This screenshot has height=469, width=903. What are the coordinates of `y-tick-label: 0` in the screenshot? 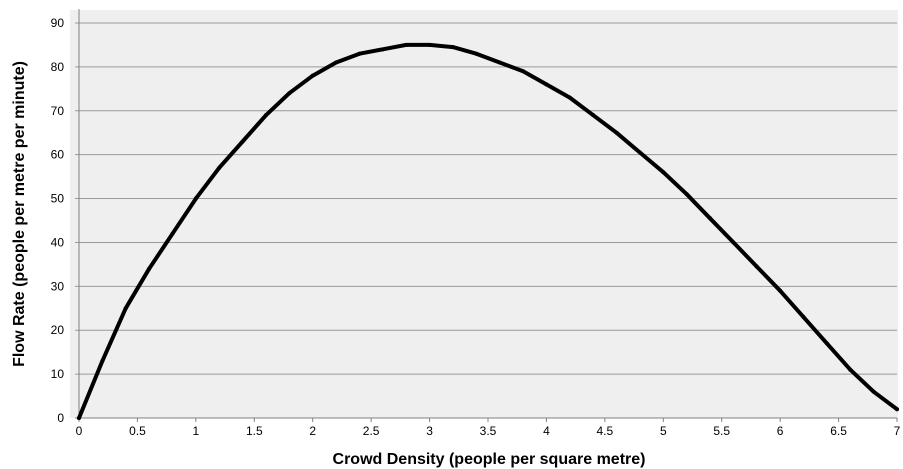 It's located at (60, 418).